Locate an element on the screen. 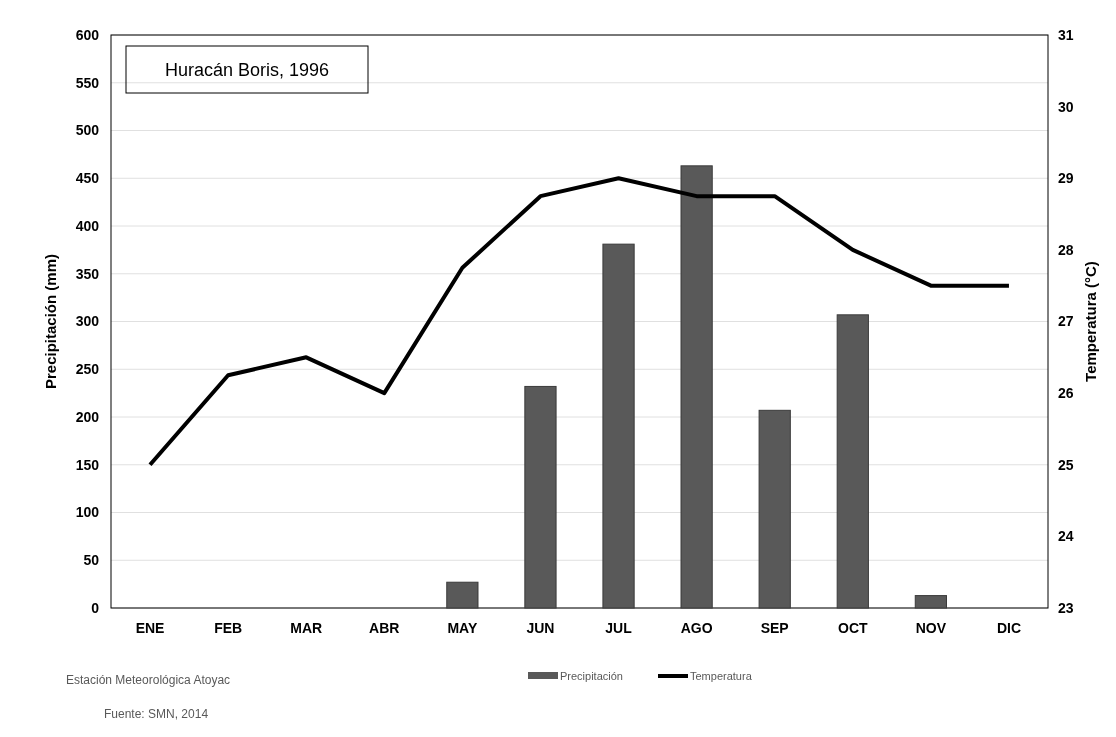 The height and width of the screenshot is (737, 1116). x-tick-label: ABR is located at coordinates (384, 628).